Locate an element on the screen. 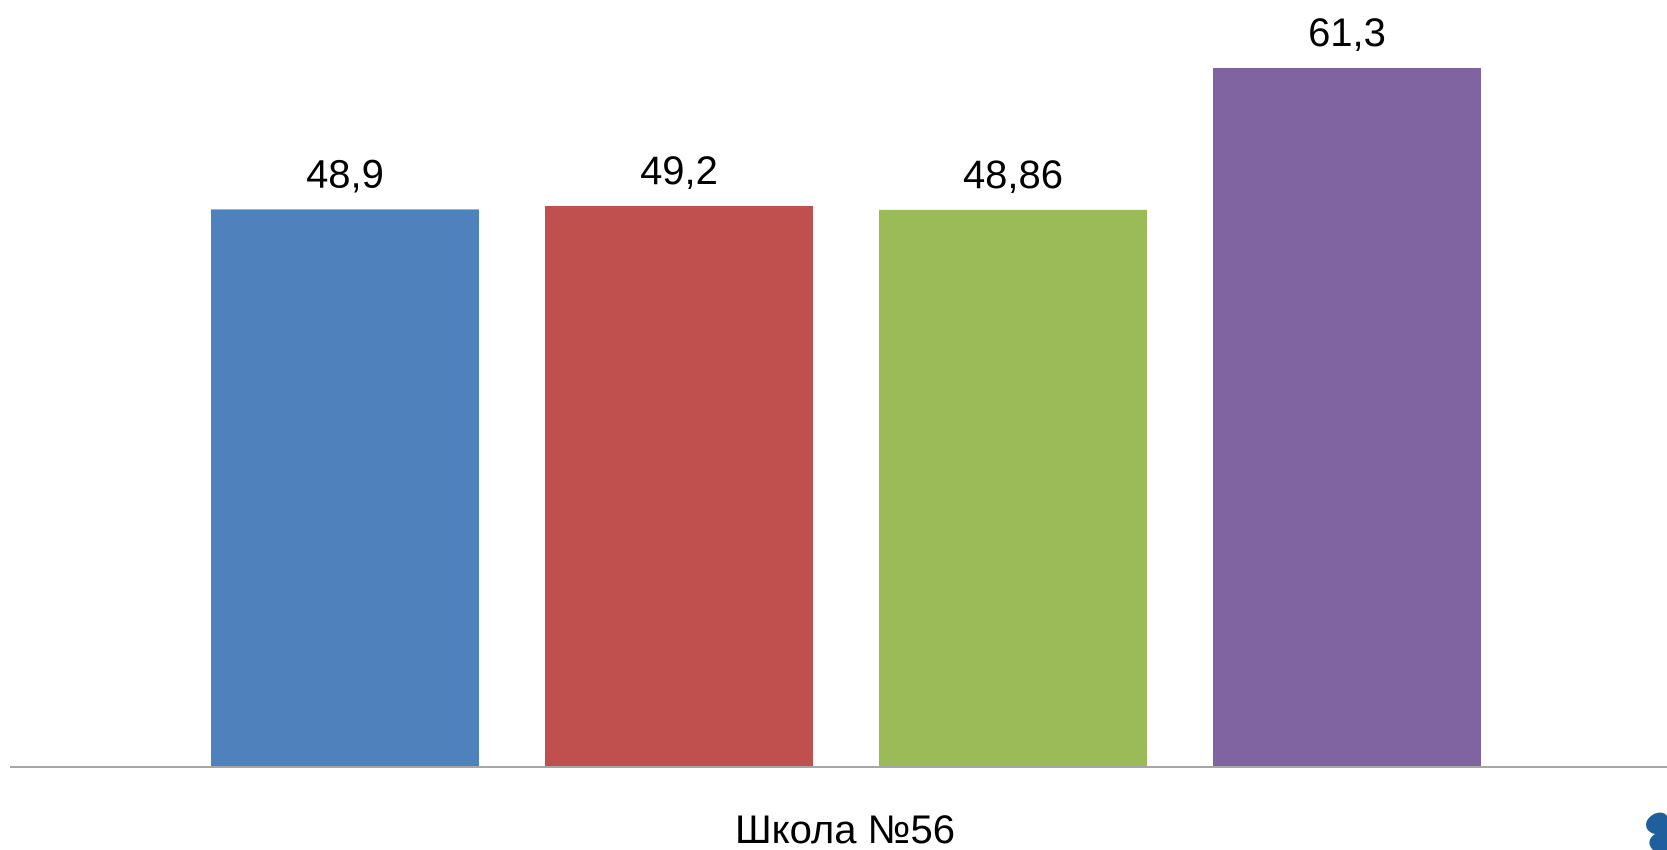 The height and width of the screenshot is (850, 1667). data-label-3: 48,86 is located at coordinates (1013, 175).